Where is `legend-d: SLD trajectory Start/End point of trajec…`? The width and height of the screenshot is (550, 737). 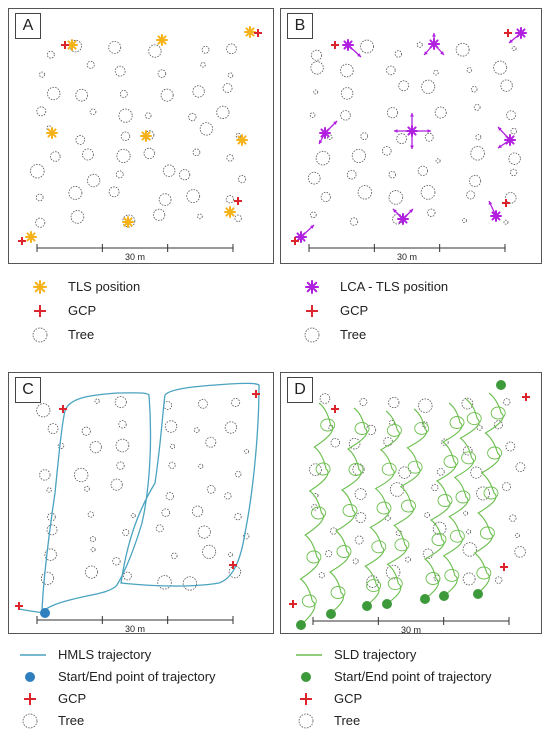
legend-d: SLD trajectory Start/End point of trajec… is located at coordinates (421, 690).